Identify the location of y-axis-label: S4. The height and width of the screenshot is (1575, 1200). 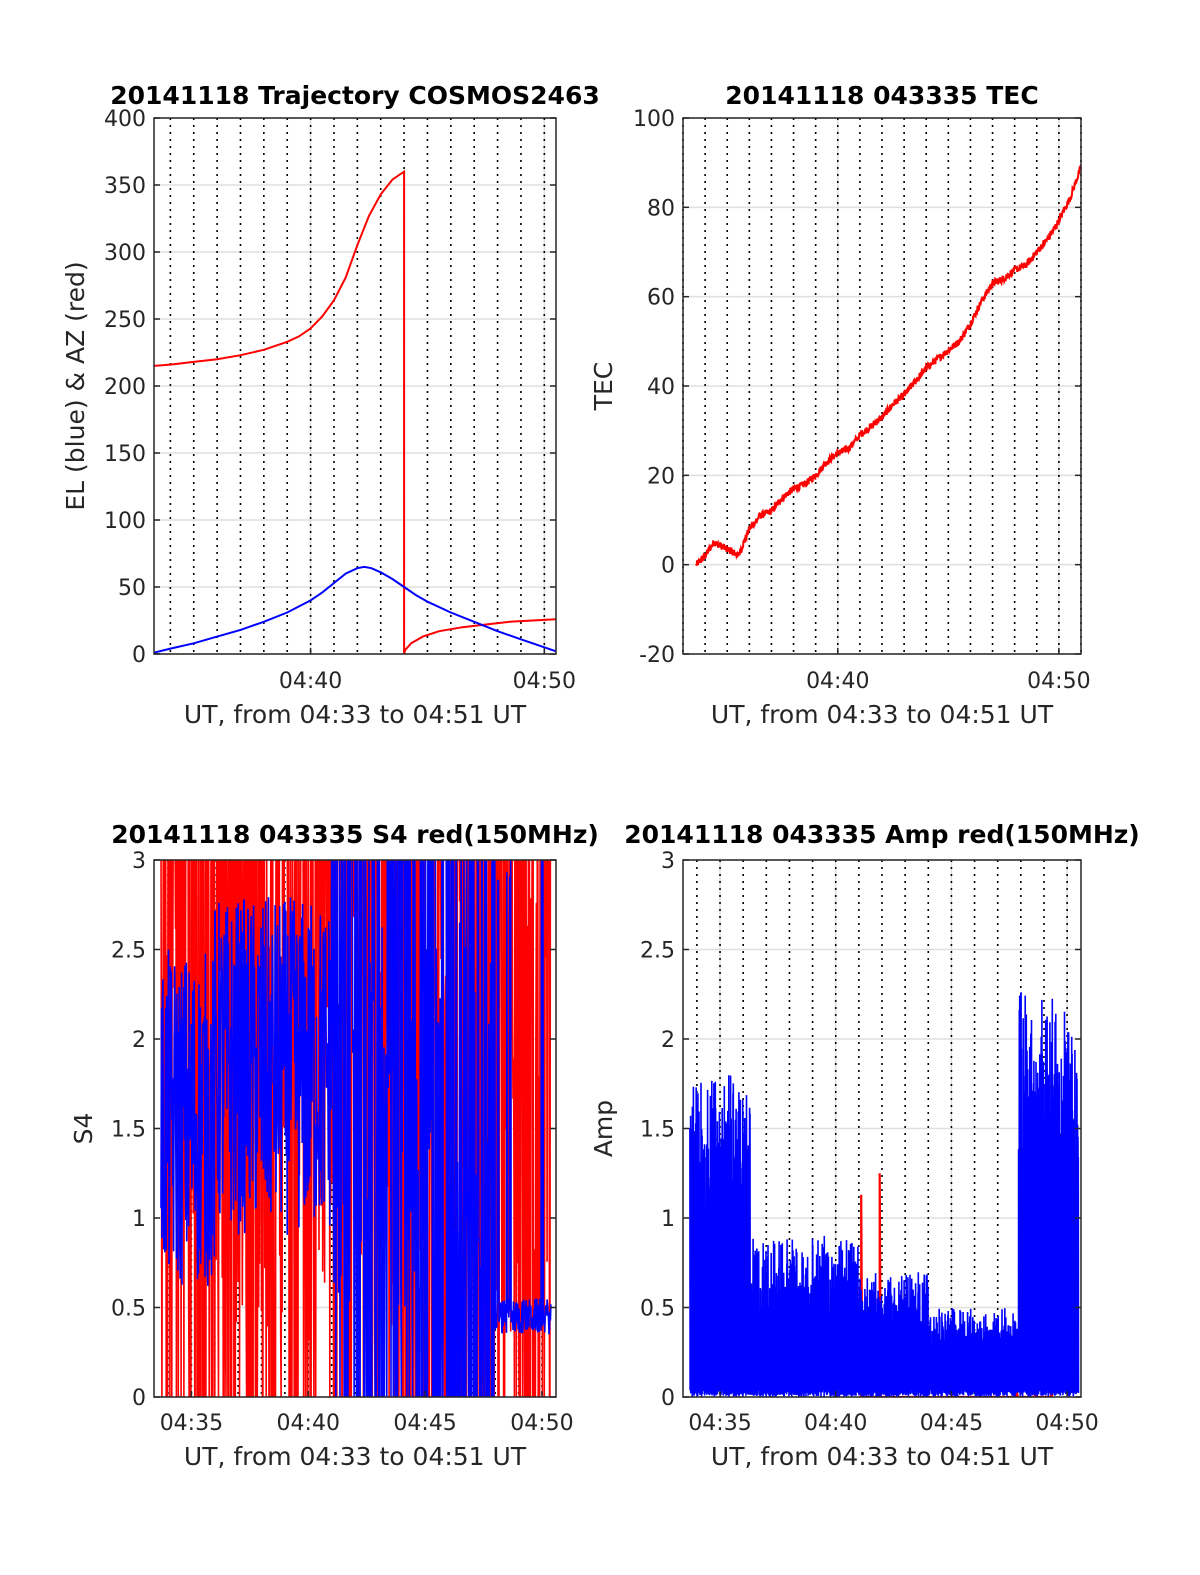
(83, 1129).